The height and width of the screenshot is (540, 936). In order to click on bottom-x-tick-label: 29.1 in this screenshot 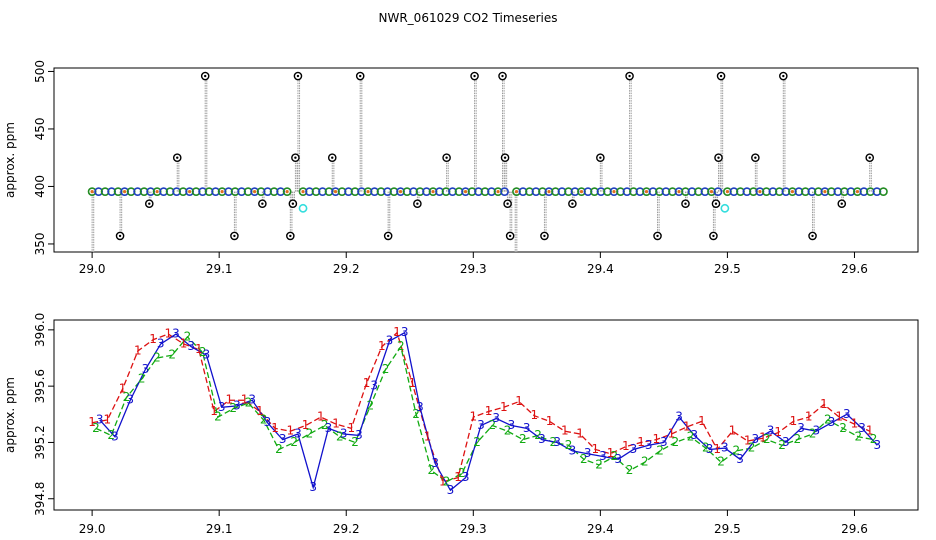, I will do `click(219, 529)`.